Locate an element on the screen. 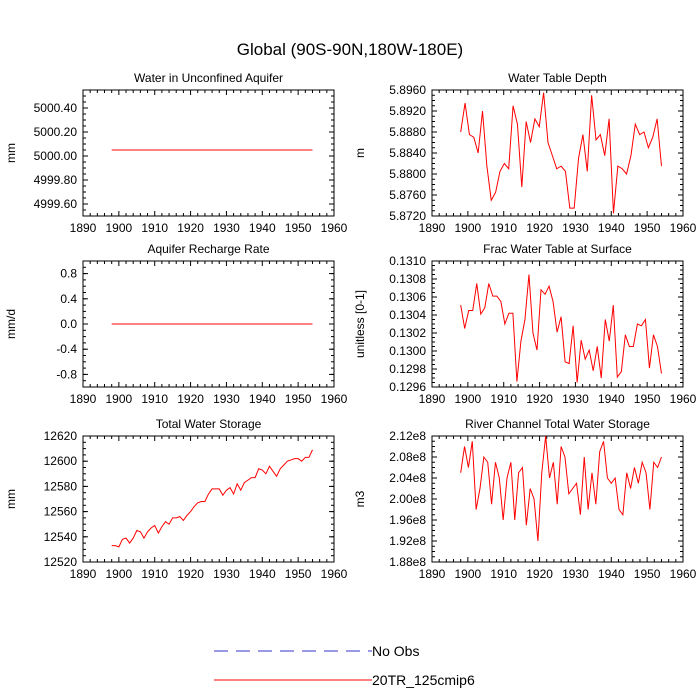 The image size is (700, 700). y-tick-label: 5.8800 is located at coordinates (407, 174).